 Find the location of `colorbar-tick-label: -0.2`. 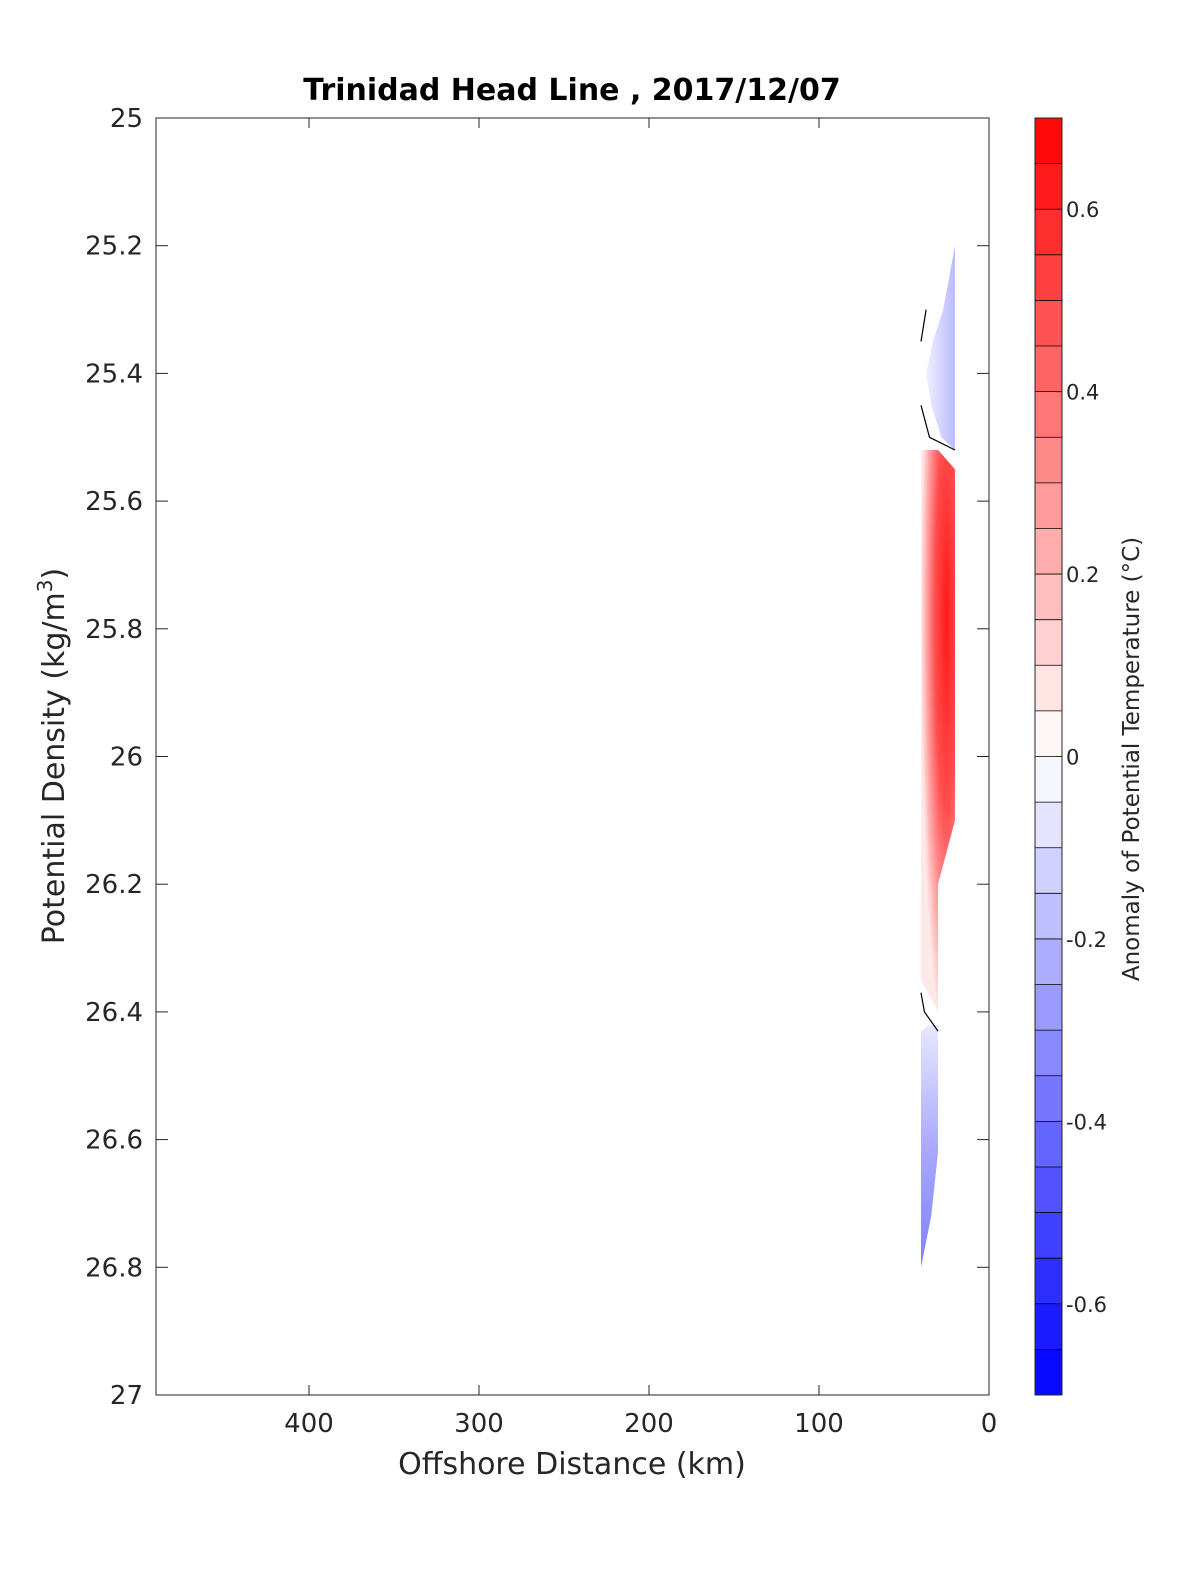

colorbar-tick-label: -0.2 is located at coordinates (1086, 940).